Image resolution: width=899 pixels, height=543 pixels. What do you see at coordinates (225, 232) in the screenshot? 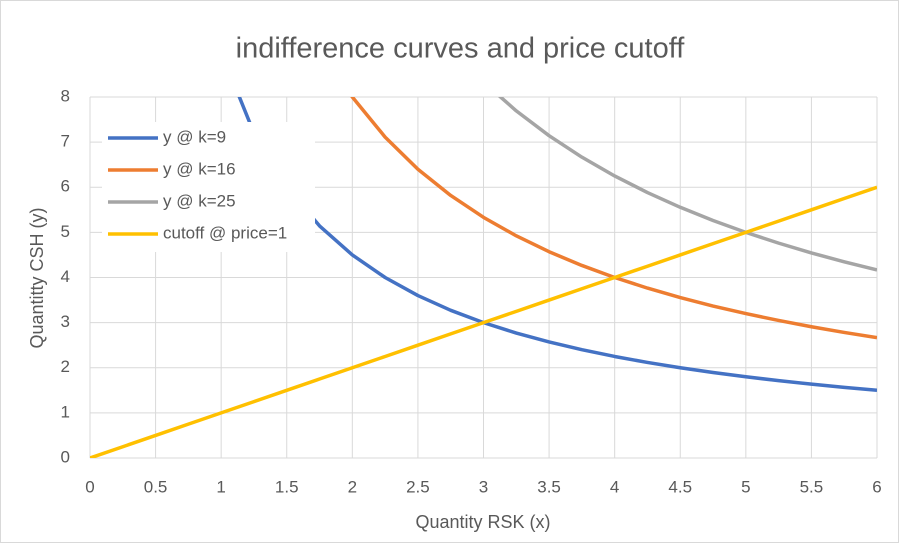
I see `legend-label: cutoff @ price=1` at bounding box center [225, 232].